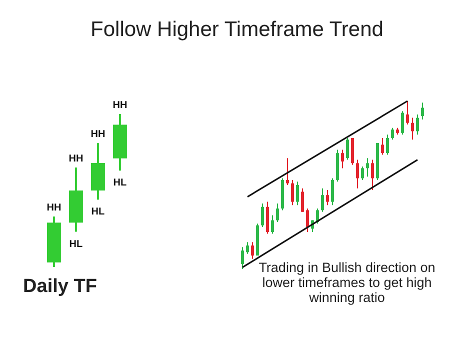 This screenshot has height=344, width=474. What do you see at coordinates (347, 283) in the screenshot?
I see `x-axis-title: Trading in Bullish direction on lower timeframes to get high winning ratio` at bounding box center [347, 283].